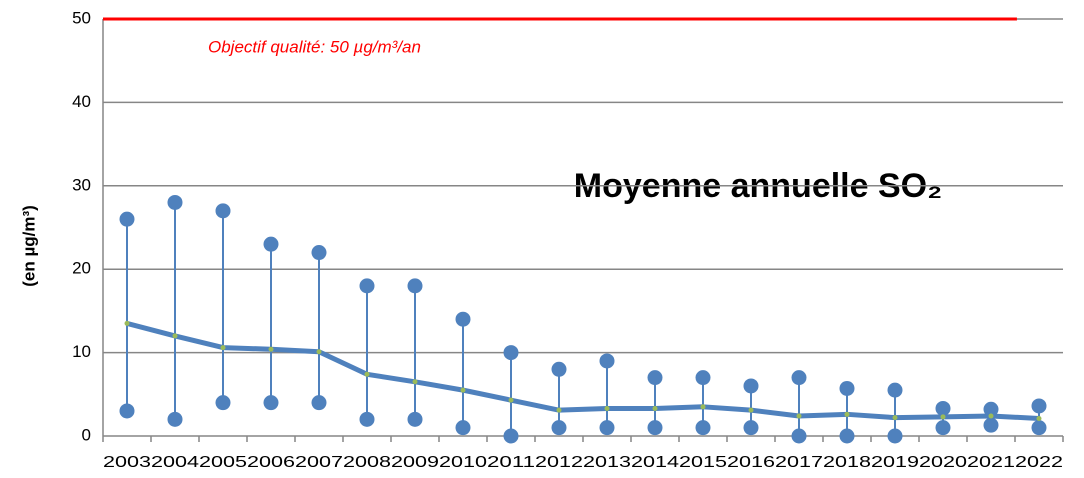 The width and height of the screenshot is (1084, 478). I want to click on x-tick-label: 2014, so click(655, 462).